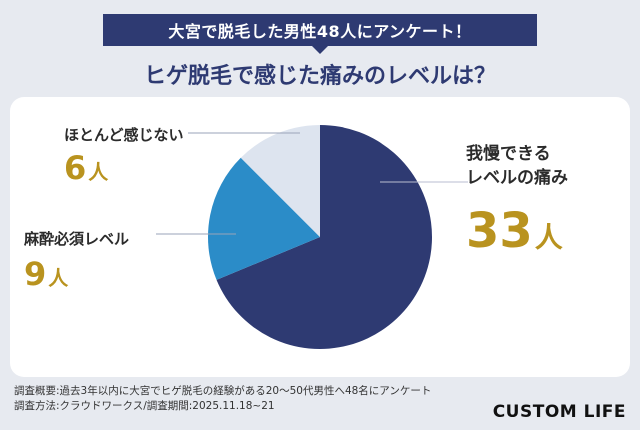  Describe the element at coordinates (517, 177) in the screenshot. I see `slice-label-1: レベルの痛み` at that location.